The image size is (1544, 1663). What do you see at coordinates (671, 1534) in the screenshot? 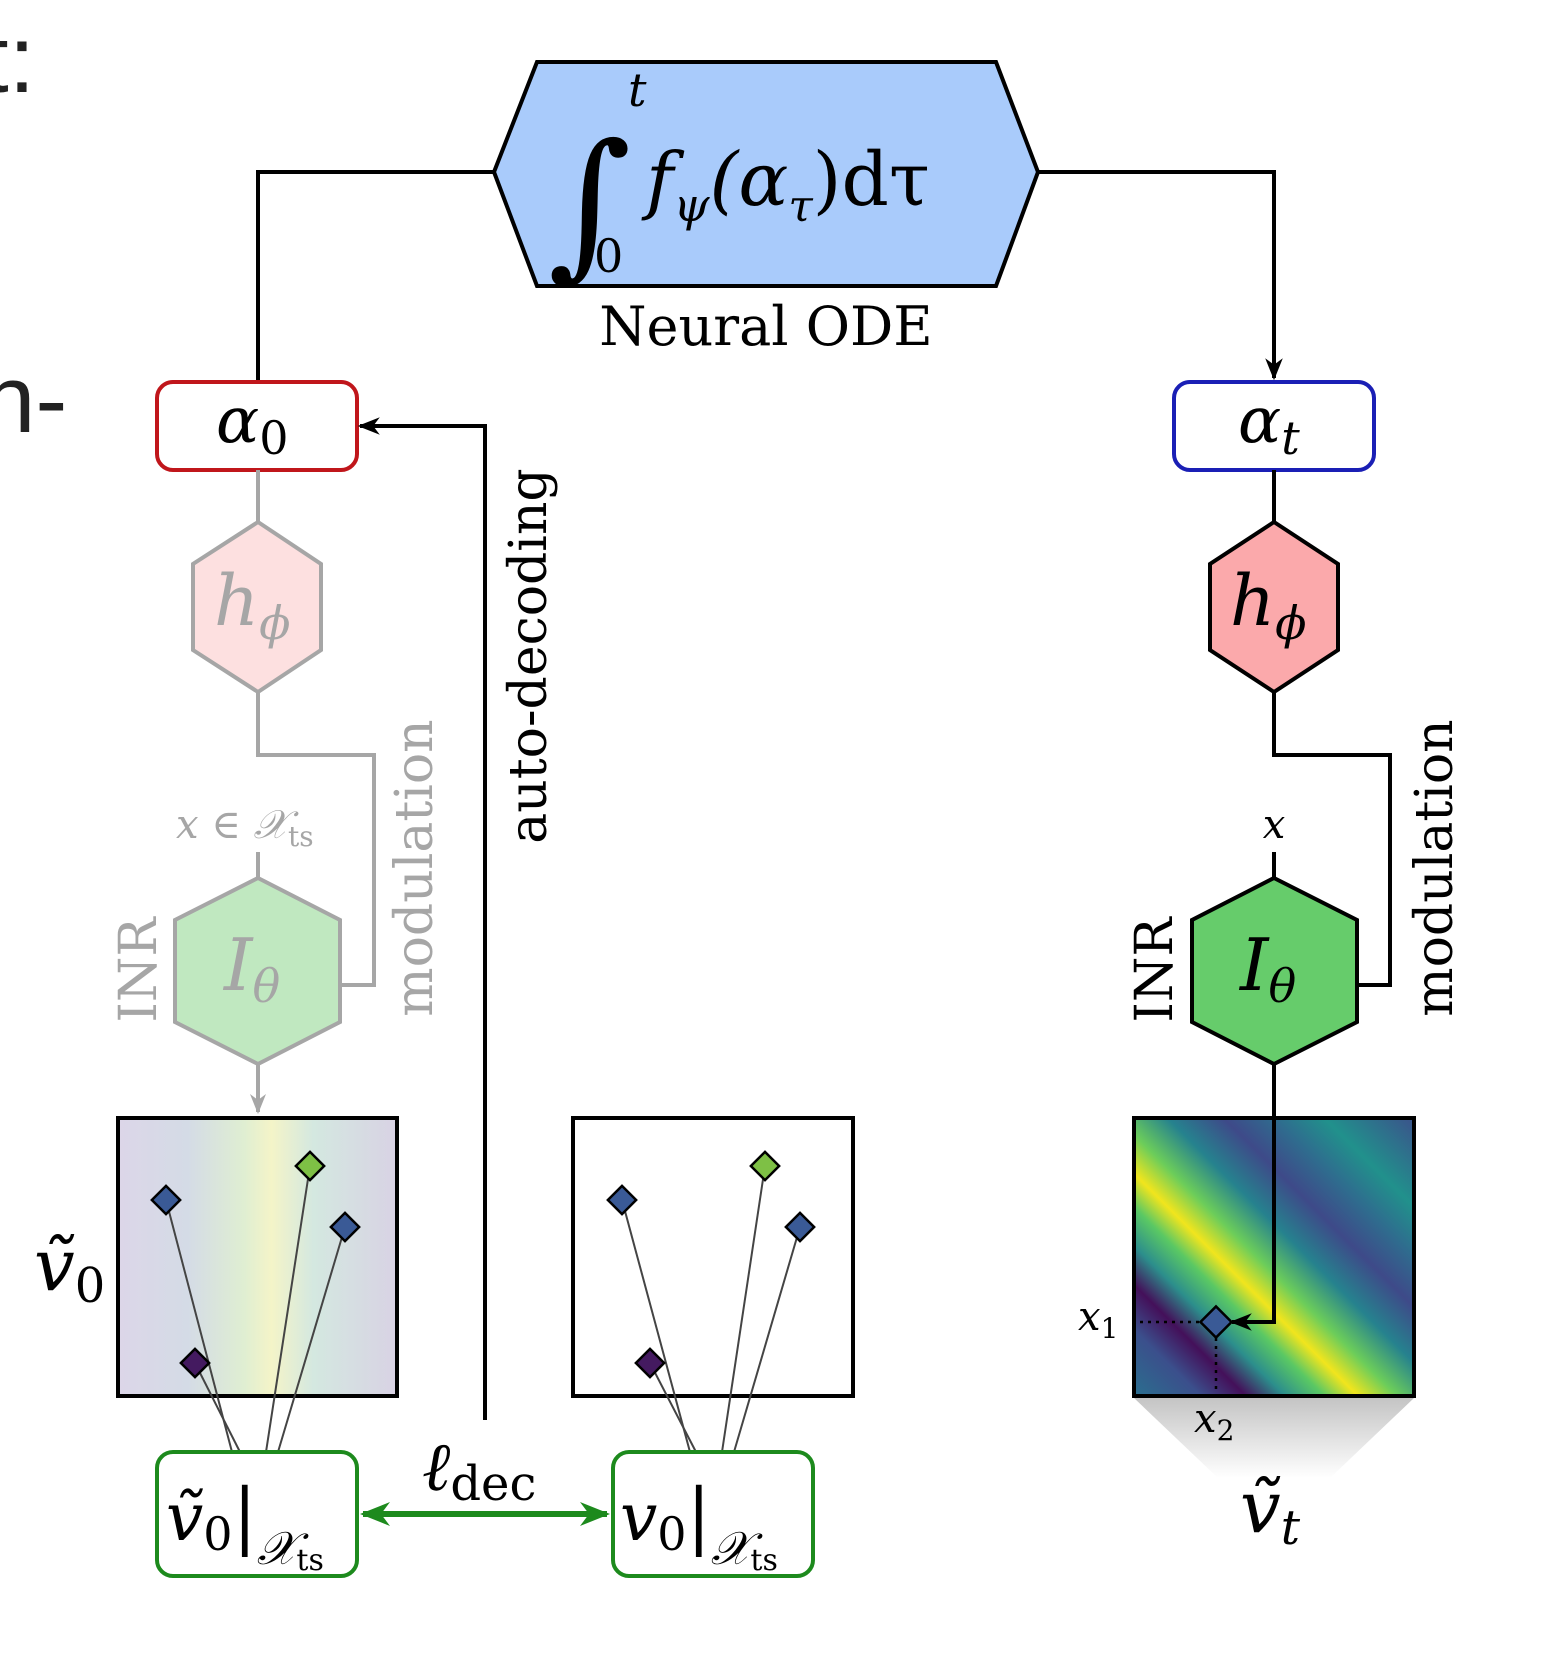
I see `box-mid-sub: 0` at bounding box center [671, 1534].